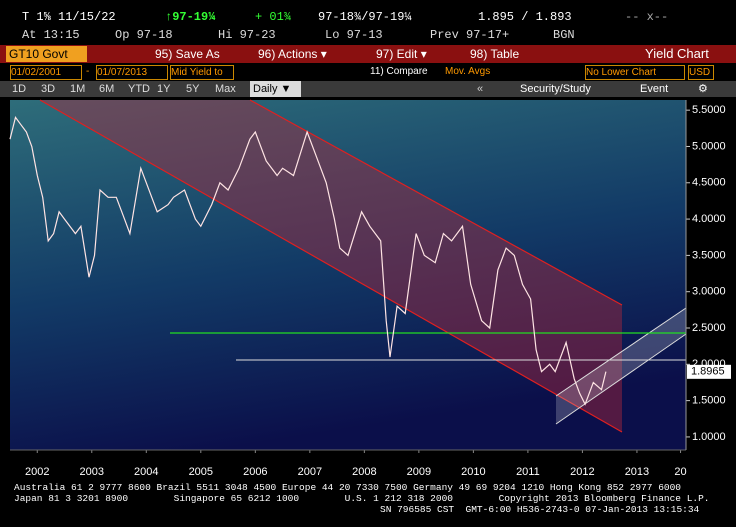  What do you see at coordinates (69, 17) in the screenshot?
I see `security: T 1⅝ 11/15/22` at bounding box center [69, 17].